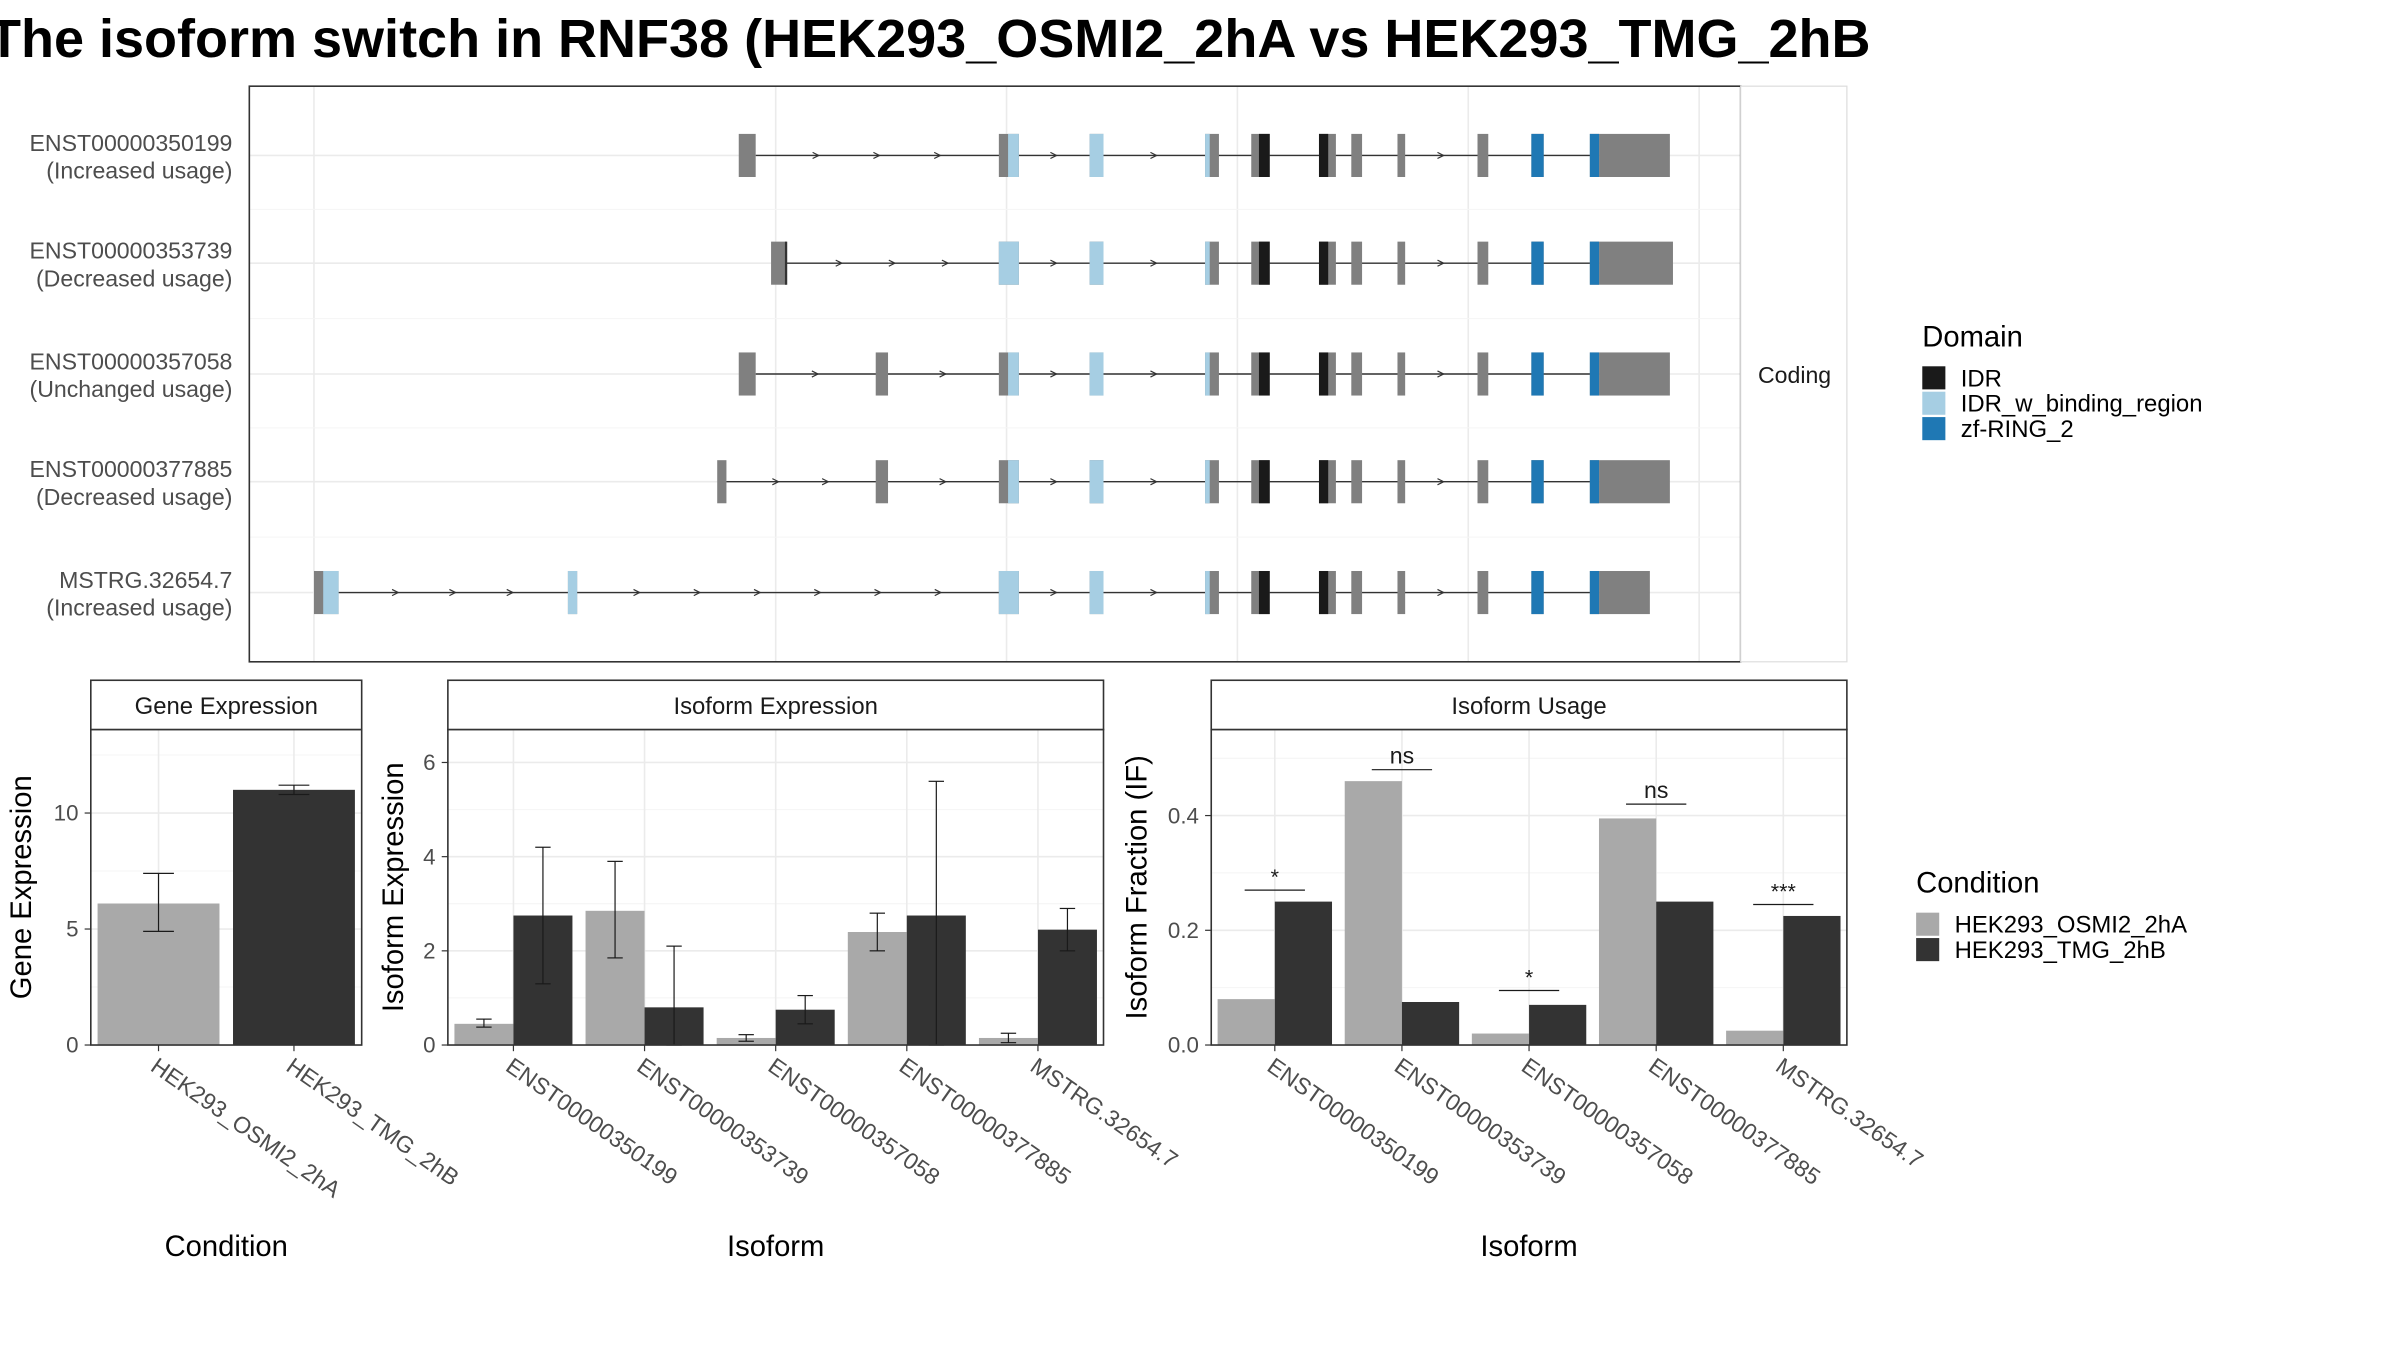 The height and width of the screenshot is (1350, 2400). What do you see at coordinates (66, 813) in the screenshot?
I see `y-tick-label: 10` at bounding box center [66, 813].